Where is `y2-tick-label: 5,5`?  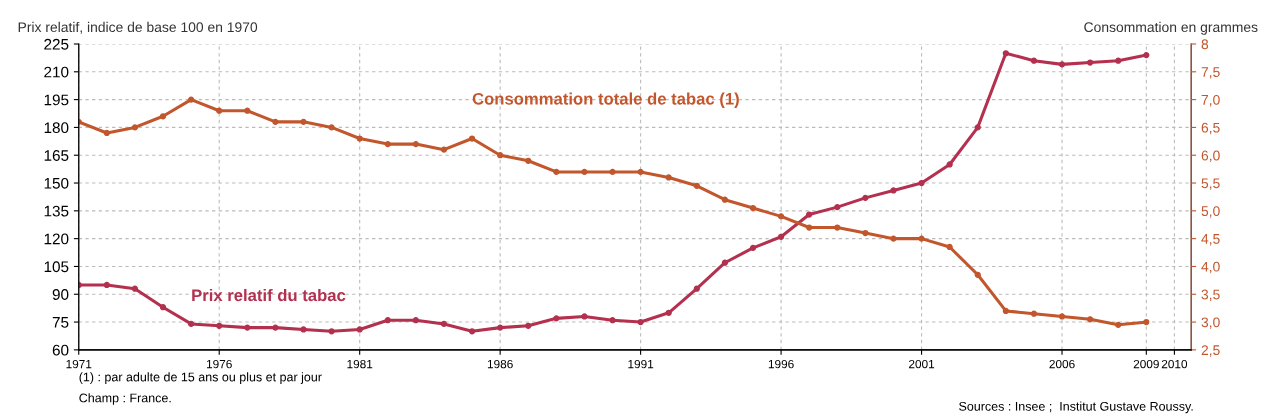 y2-tick-label: 5,5 is located at coordinates (1210, 184).